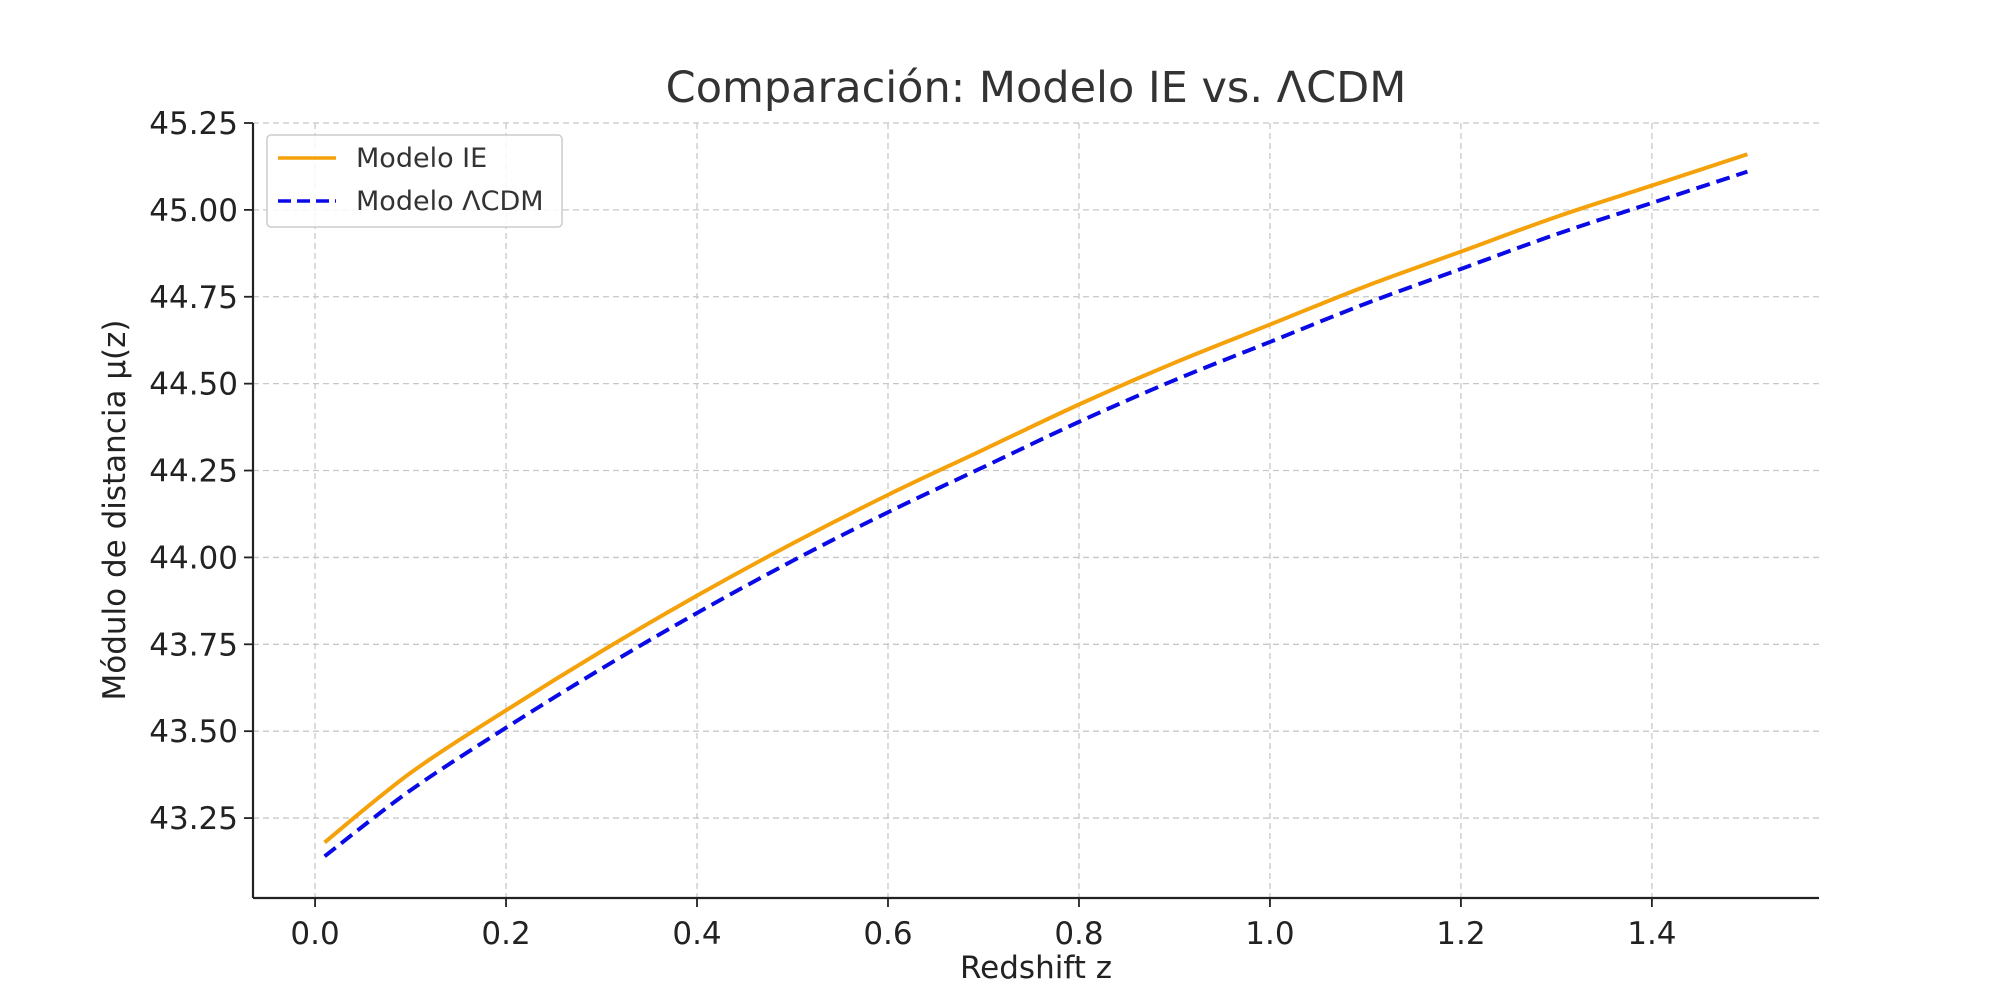 This screenshot has height=1005, width=2000. What do you see at coordinates (193, 211) in the screenshot?
I see `y-tick-label: 45.00` at bounding box center [193, 211].